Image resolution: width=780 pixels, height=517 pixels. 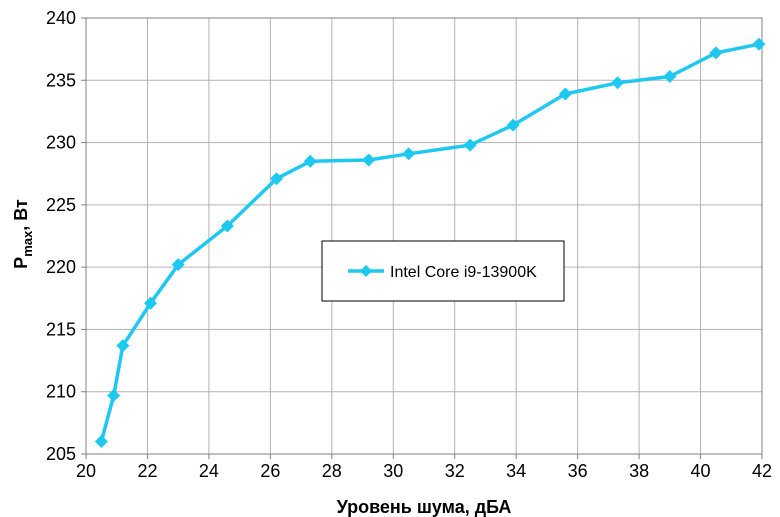 What do you see at coordinates (27, 243) in the screenshot?
I see `y-axis-title-subscript: max` at bounding box center [27, 243].